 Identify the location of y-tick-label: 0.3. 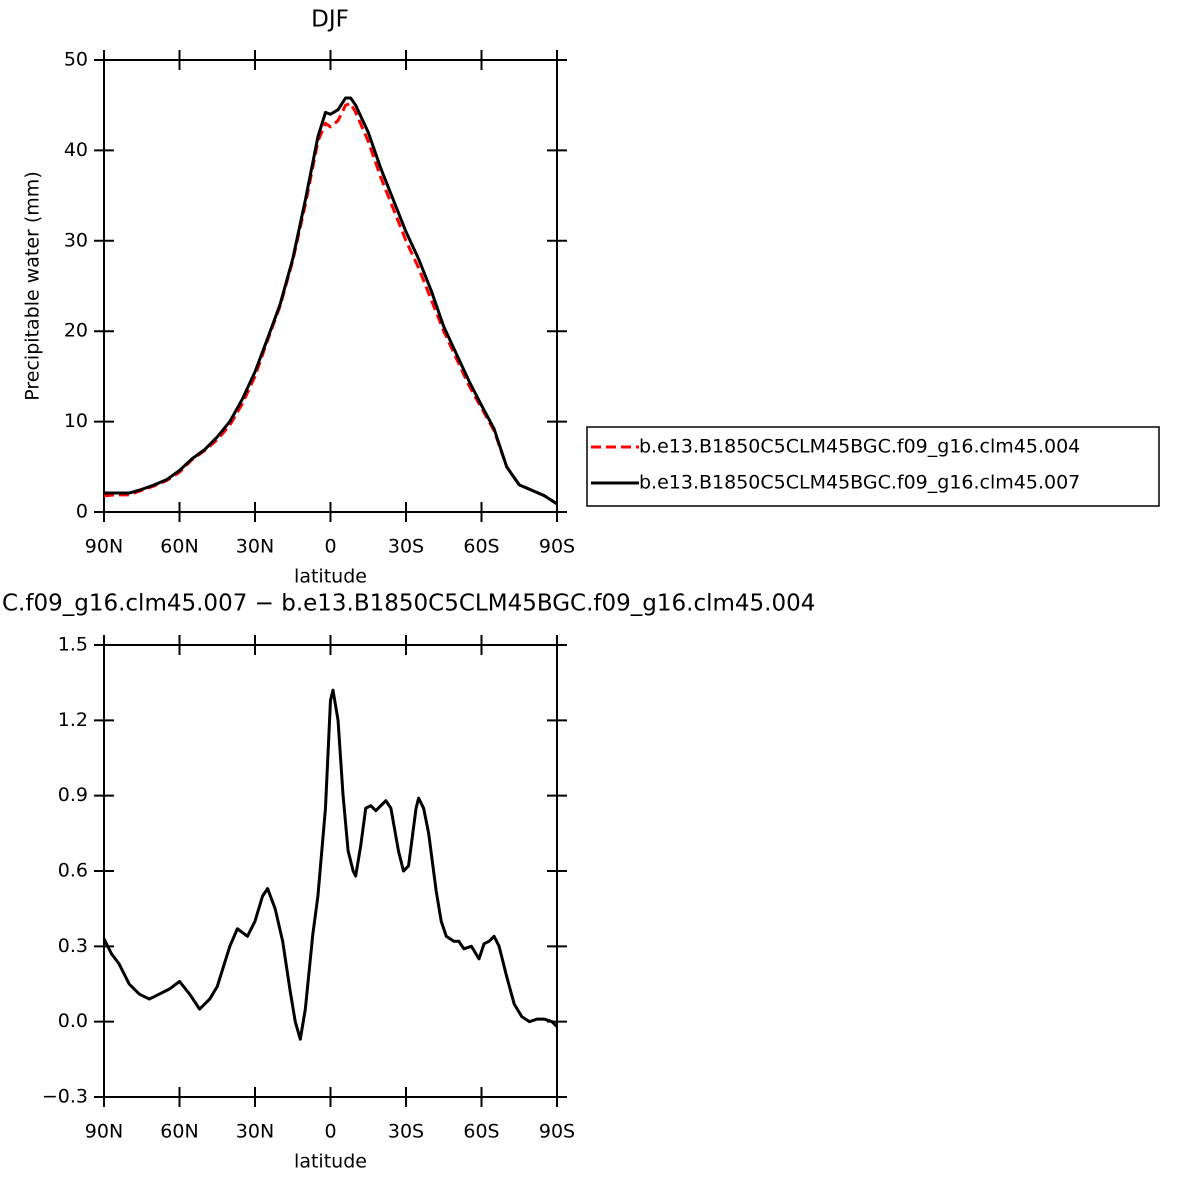
(73, 946).